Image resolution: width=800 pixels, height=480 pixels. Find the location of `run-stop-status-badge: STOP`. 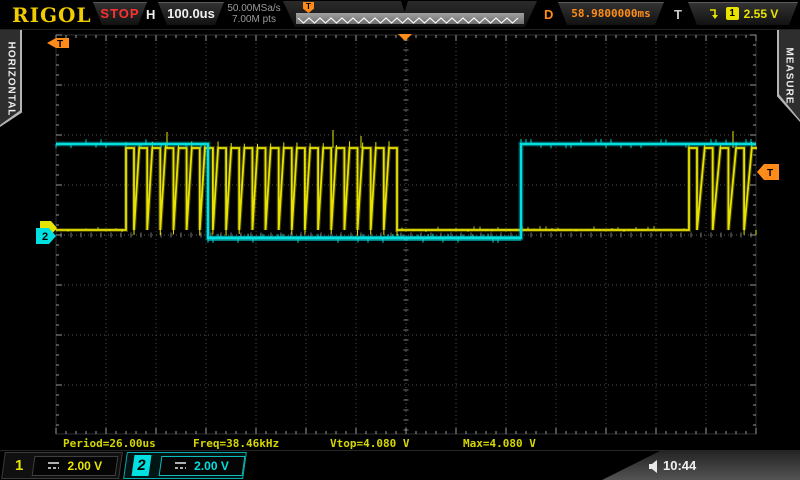

run-stop-status-badge: STOP is located at coordinates (120, 13).